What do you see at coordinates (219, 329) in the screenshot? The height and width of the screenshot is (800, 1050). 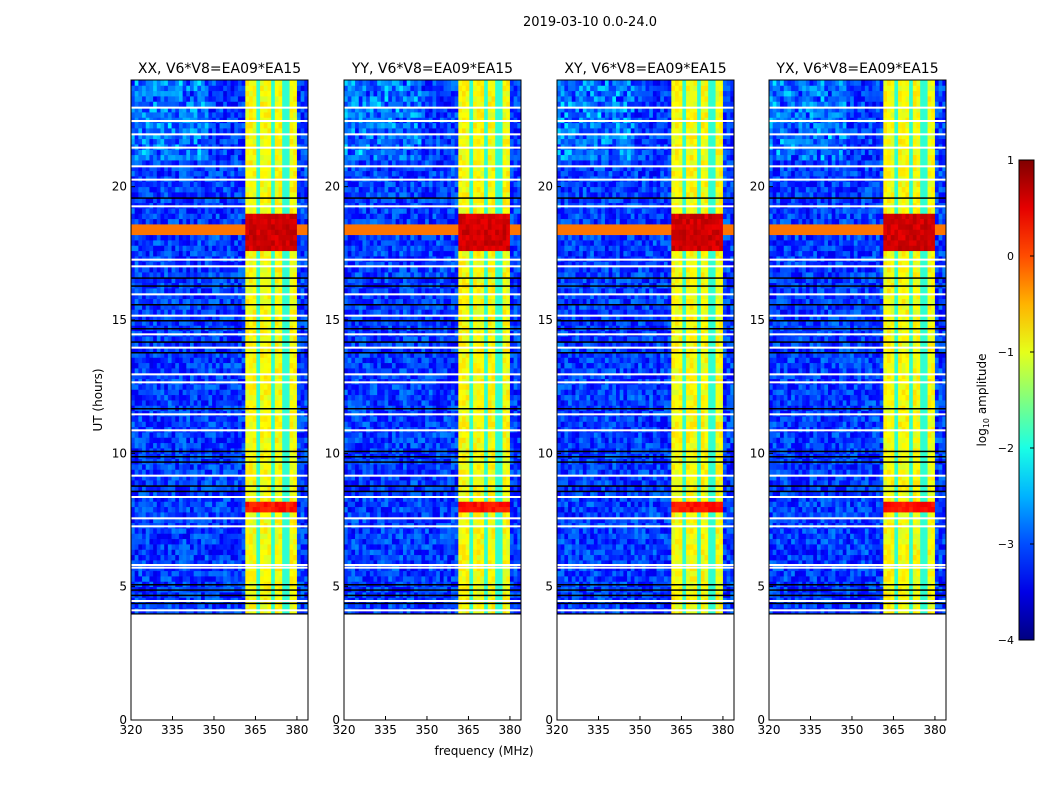 I see `flagged-row-black` at bounding box center [219, 329].